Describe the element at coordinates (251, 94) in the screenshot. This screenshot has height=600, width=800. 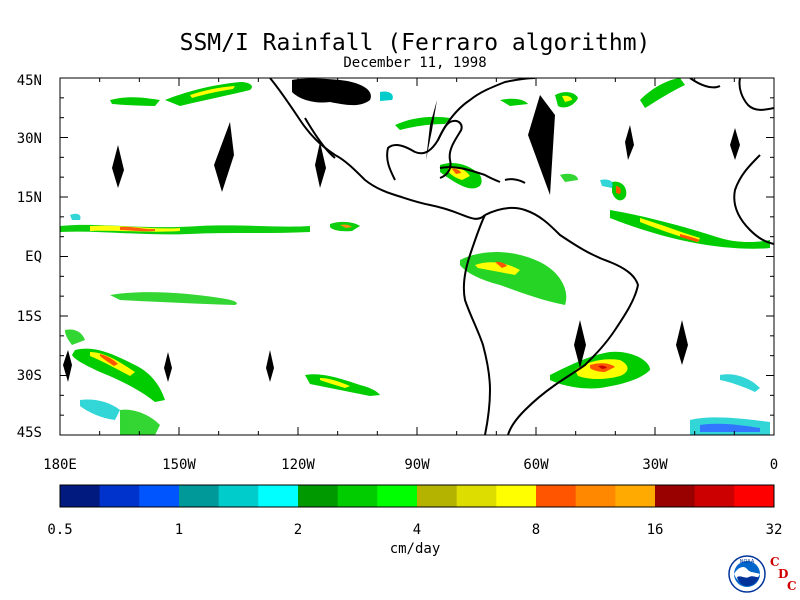
I see `rain-north-pacific` at that location.